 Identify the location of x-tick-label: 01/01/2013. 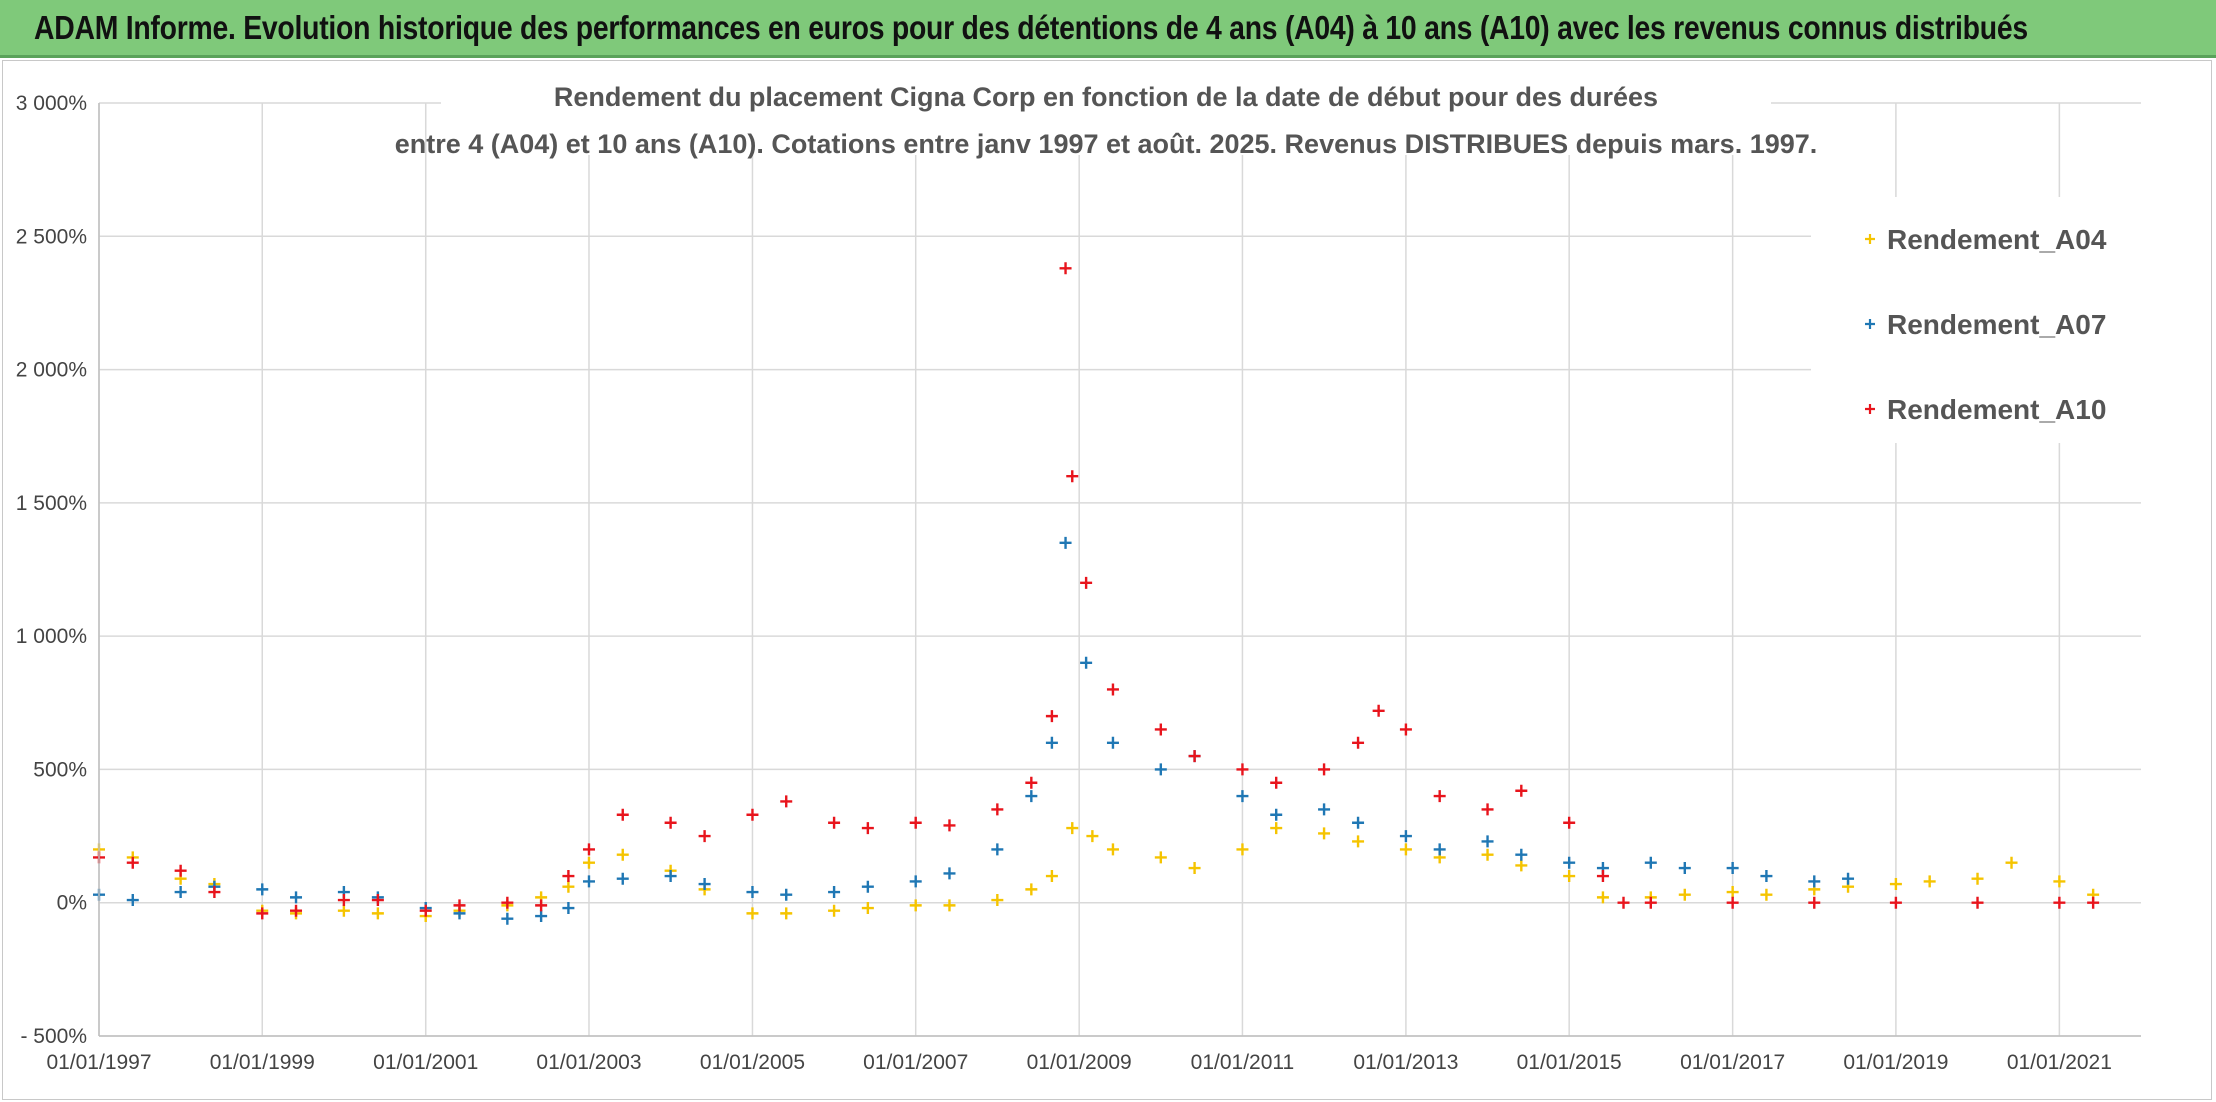
(1405, 1062).